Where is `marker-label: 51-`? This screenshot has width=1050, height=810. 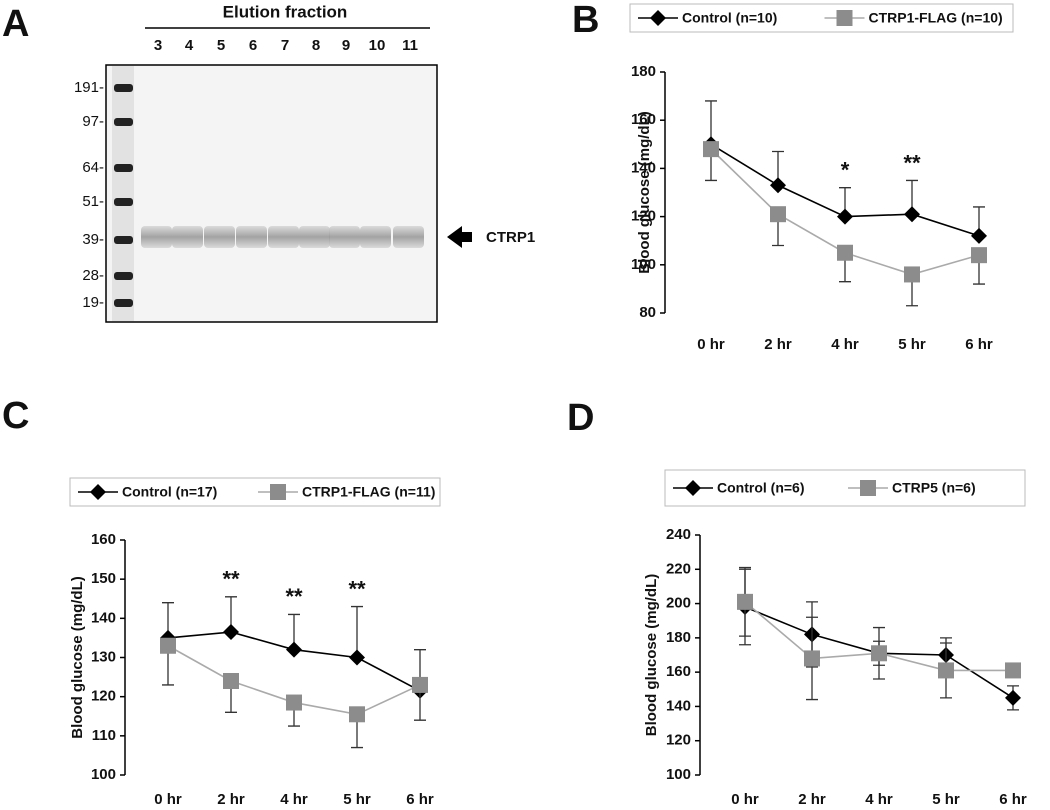
marker-label: 51- is located at coordinates (93, 201).